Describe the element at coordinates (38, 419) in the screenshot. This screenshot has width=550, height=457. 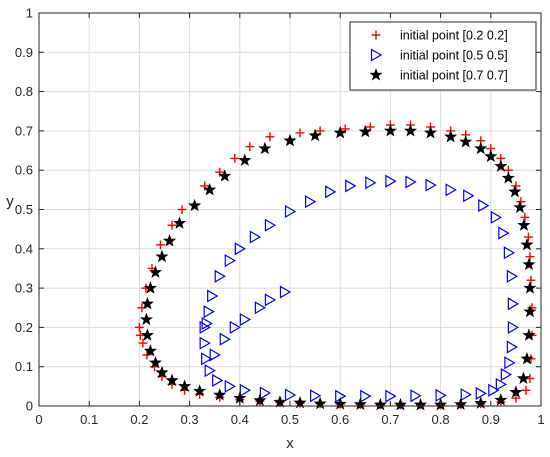
I see `x-tick-label: 0` at that location.